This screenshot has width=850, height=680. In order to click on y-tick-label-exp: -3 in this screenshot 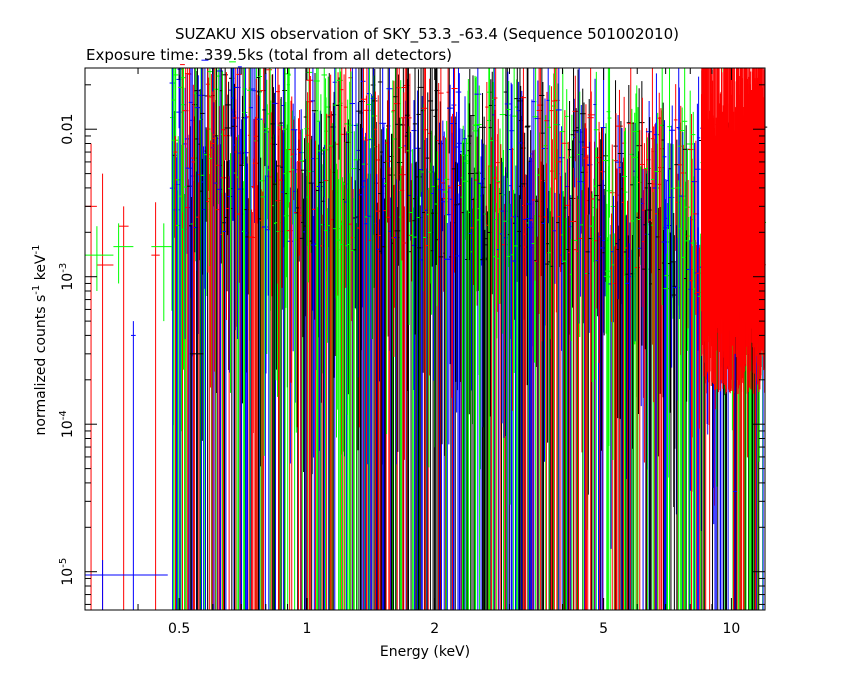, I will do `click(63, 268)`.